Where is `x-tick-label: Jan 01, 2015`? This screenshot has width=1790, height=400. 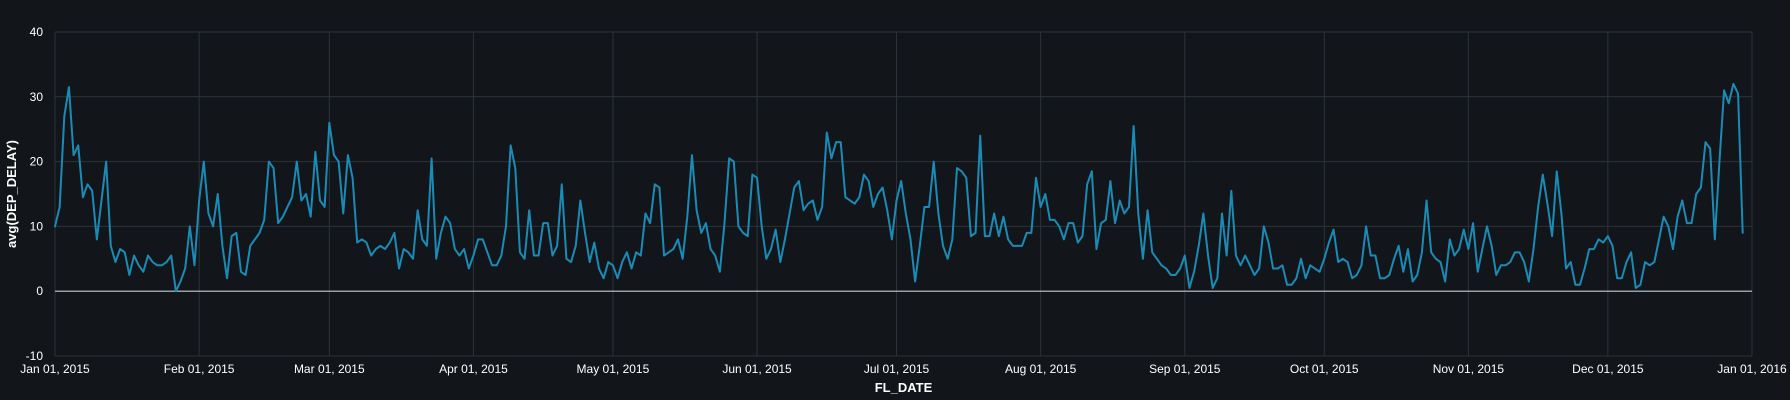 x-tick-label: Jan 01, 2015 is located at coordinates (55, 369).